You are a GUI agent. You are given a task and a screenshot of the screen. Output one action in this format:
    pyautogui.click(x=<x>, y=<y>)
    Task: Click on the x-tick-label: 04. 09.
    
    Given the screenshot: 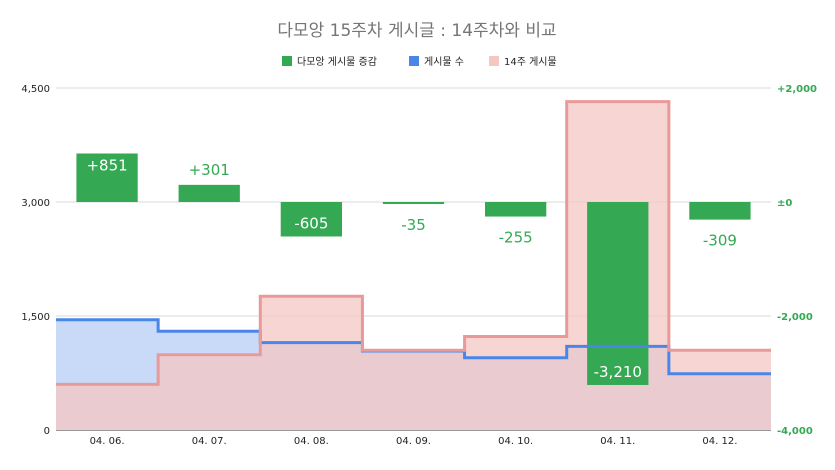 What is the action you would take?
    pyautogui.click(x=413, y=441)
    